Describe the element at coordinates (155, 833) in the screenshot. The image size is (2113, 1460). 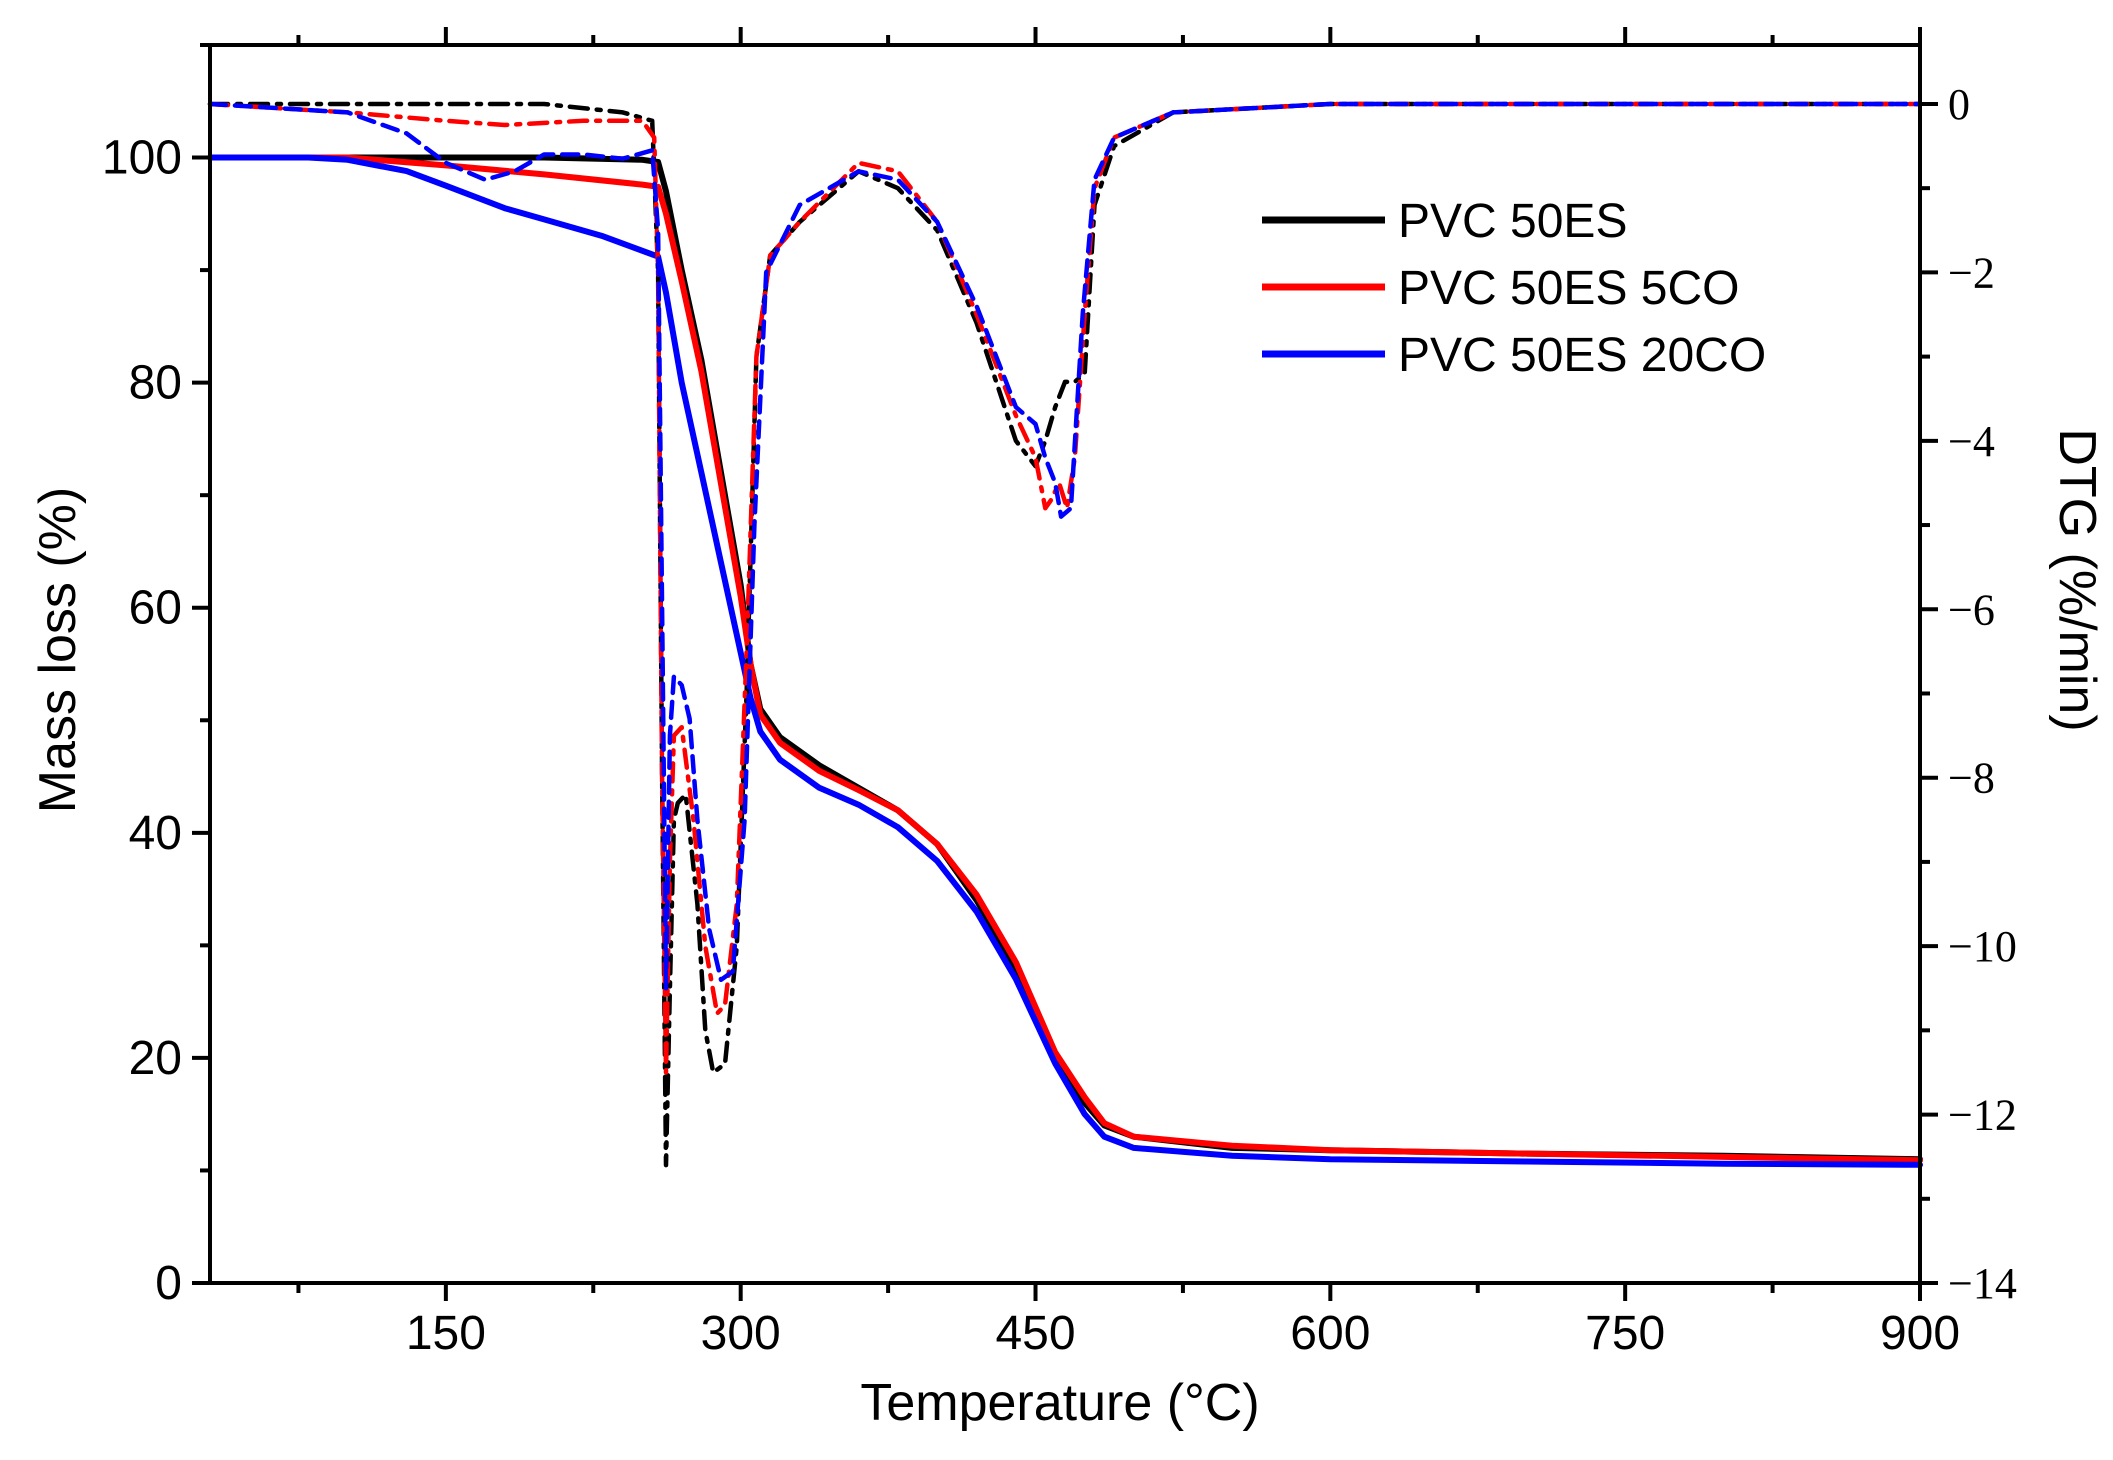
I see `y-left-tick-label: 40` at that location.